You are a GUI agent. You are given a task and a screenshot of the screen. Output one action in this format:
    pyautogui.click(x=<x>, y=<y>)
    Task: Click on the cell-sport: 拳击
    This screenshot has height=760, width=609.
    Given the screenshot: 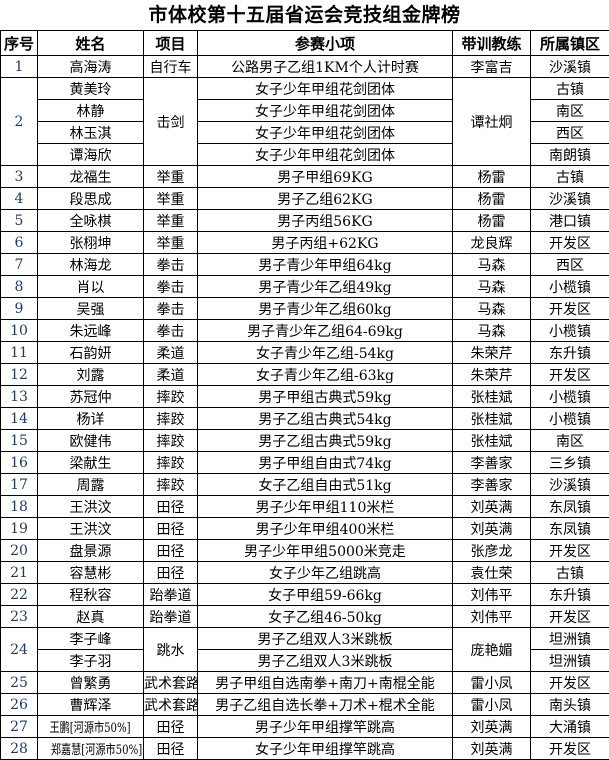 What is the action you would take?
    pyautogui.click(x=170, y=286)
    